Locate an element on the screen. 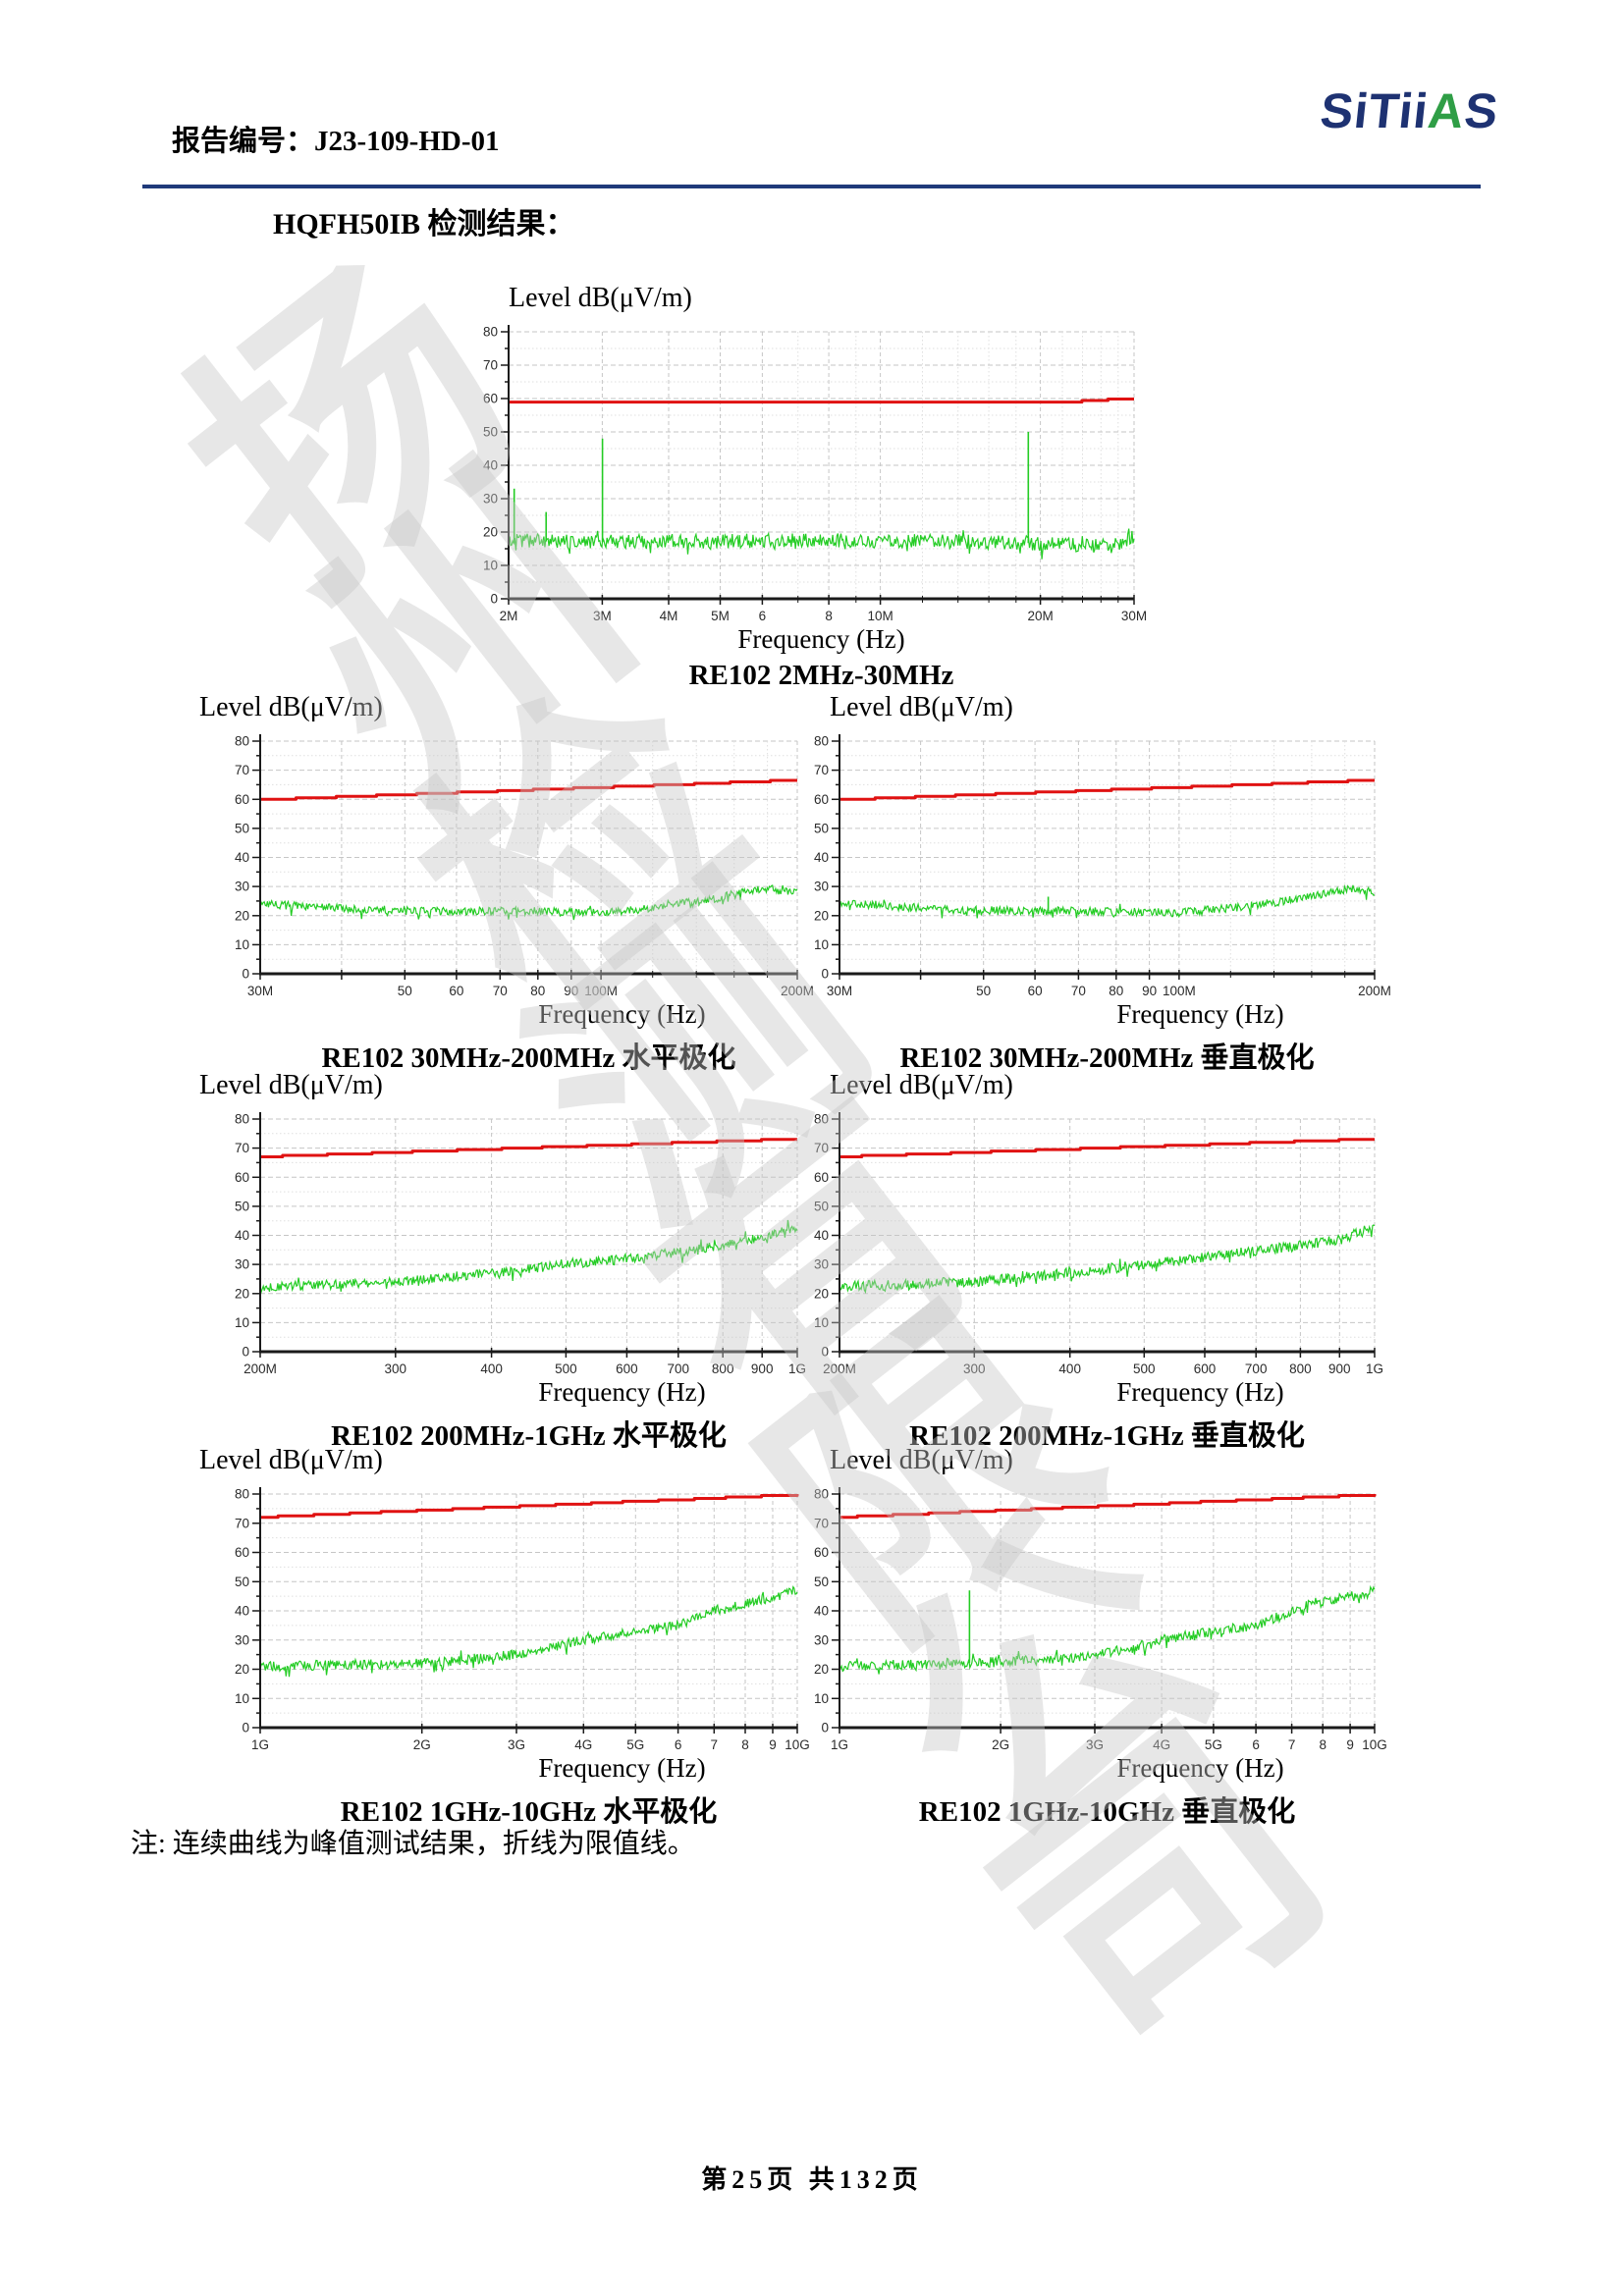 Image resolution: width=1624 pixels, height=2296 pixels. svg-text: 5M is located at coordinates (720, 616).